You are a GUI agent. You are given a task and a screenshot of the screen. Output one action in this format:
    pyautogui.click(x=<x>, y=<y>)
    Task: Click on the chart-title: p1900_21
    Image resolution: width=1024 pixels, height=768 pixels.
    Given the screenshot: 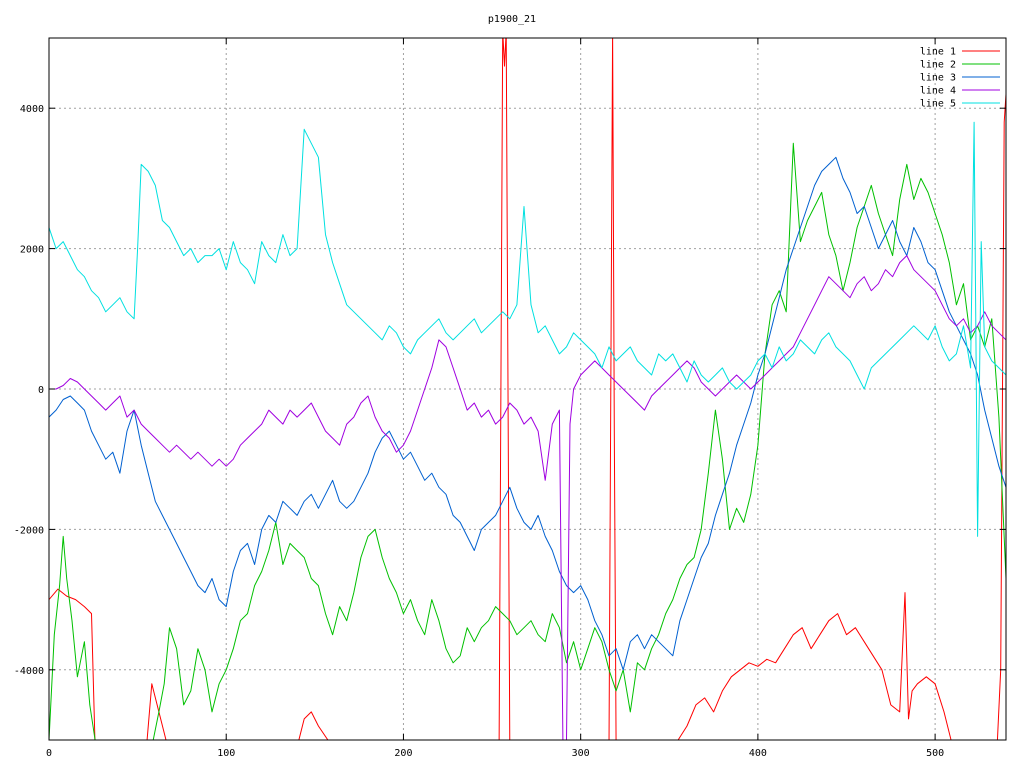 What is the action you would take?
    pyautogui.click(x=512, y=19)
    